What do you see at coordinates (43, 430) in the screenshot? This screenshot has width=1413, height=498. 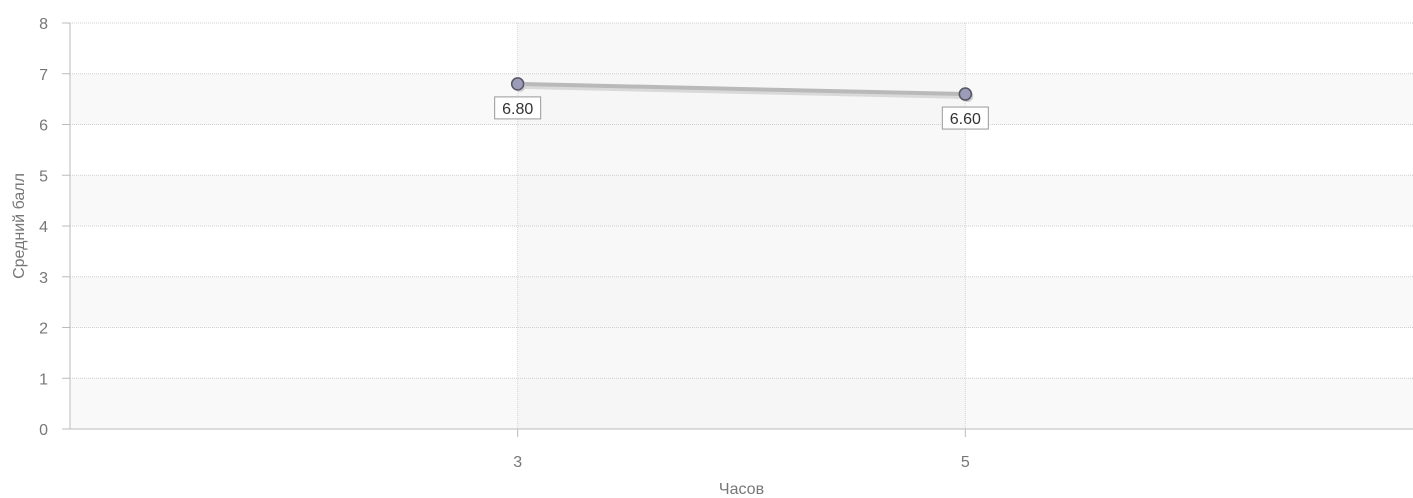 I see `y-tick-label: 0` at bounding box center [43, 430].